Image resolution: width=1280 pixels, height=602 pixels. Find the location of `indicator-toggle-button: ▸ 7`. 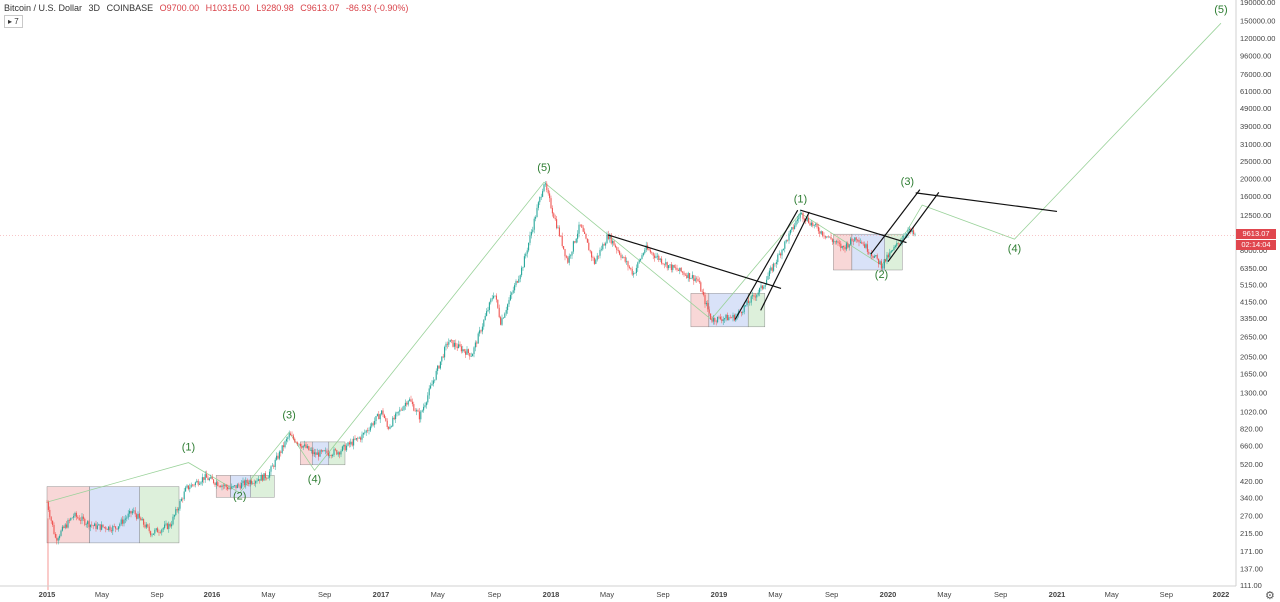

indicator-toggle-button: ▸ 7 is located at coordinates (13, 21).